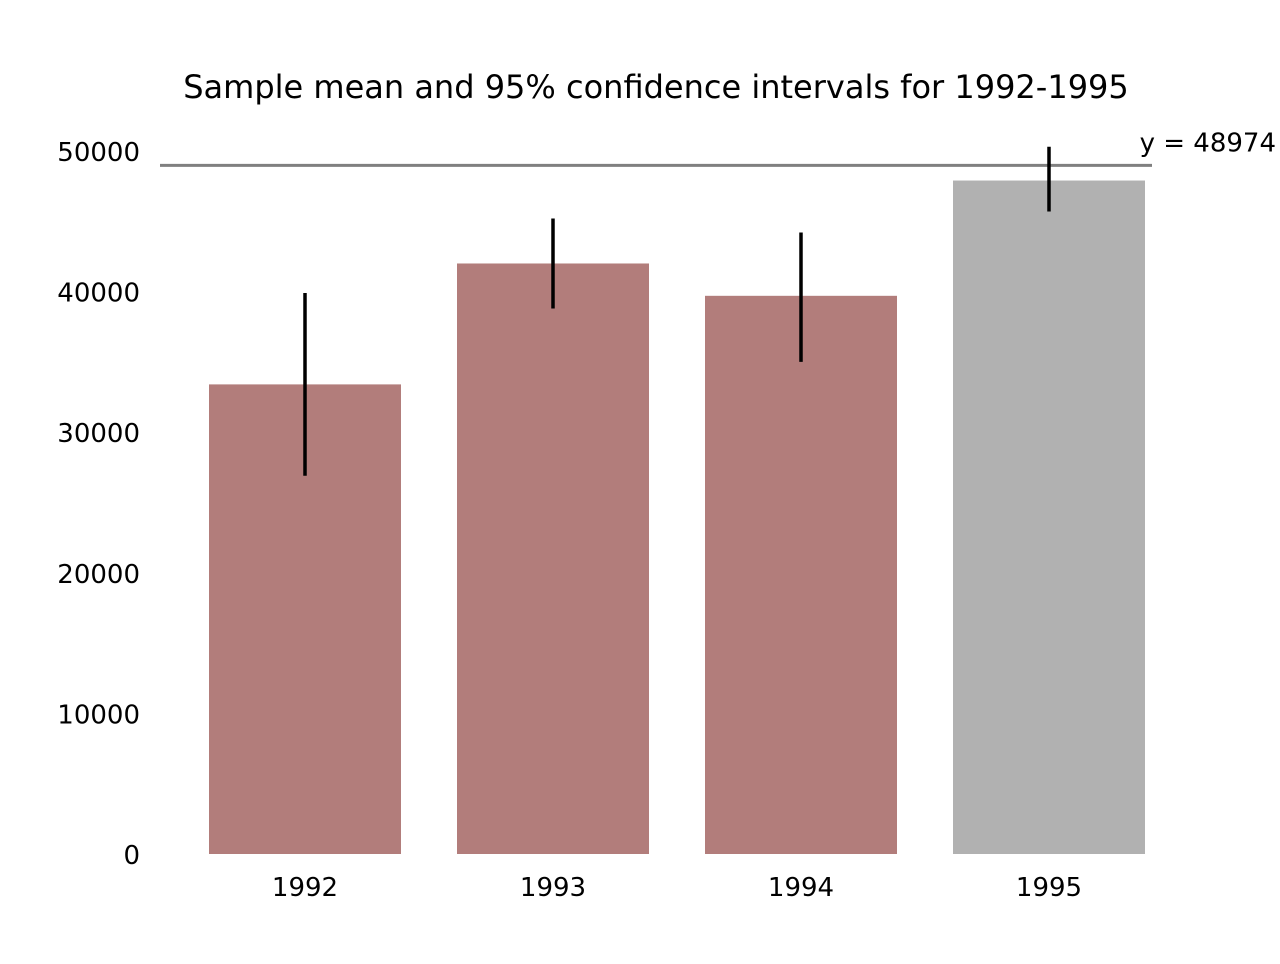 The height and width of the screenshot is (964, 1280). I want to click on reference-line-group: y = 48974, so click(718, 147).